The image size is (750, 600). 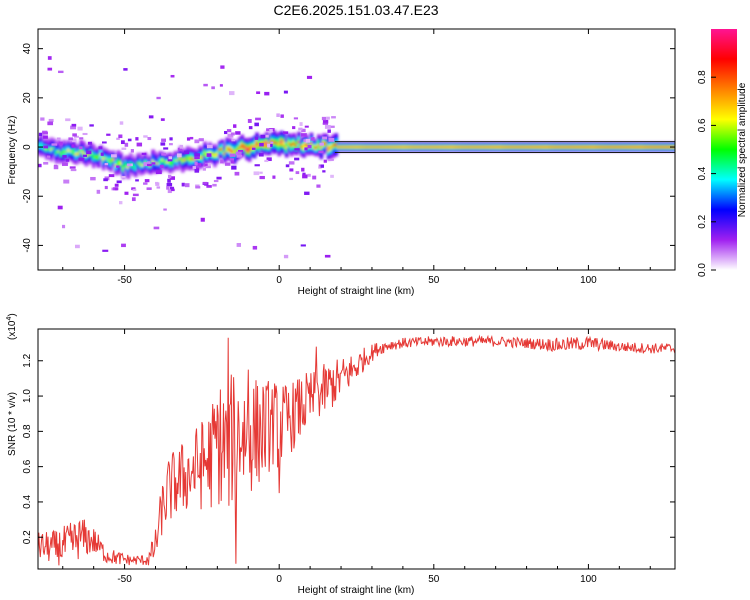 What do you see at coordinates (27, 196) in the screenshot?
I see `y-tick-label: -20` at bounding box center [27, 196].